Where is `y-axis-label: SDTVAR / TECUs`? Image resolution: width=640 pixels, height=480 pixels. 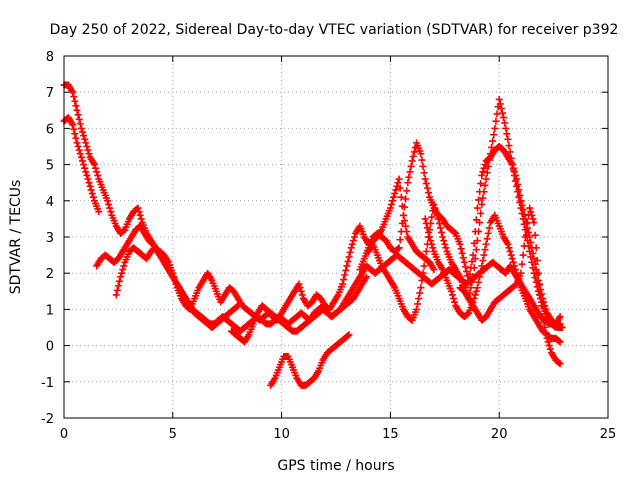
y-axis-label: SDTVAR / TECUs is located at coordinates (16, 237).